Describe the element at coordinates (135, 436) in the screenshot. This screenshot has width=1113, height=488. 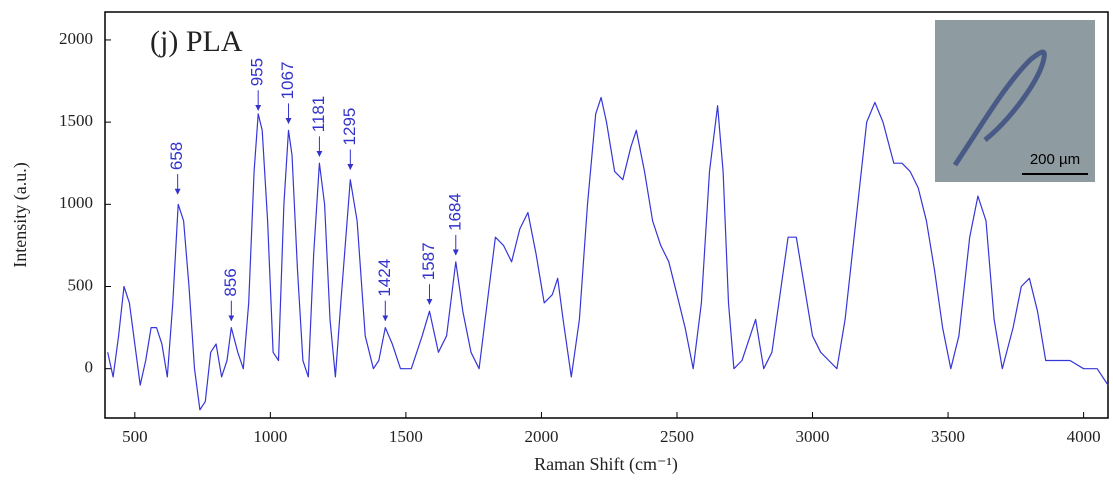
I see `x-tick-label: 500` at that location.